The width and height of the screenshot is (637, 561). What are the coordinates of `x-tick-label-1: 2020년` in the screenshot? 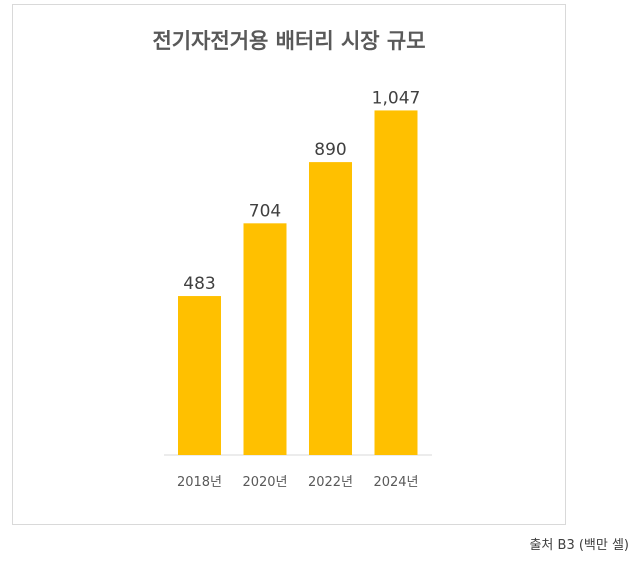 It's located at (264, 482).